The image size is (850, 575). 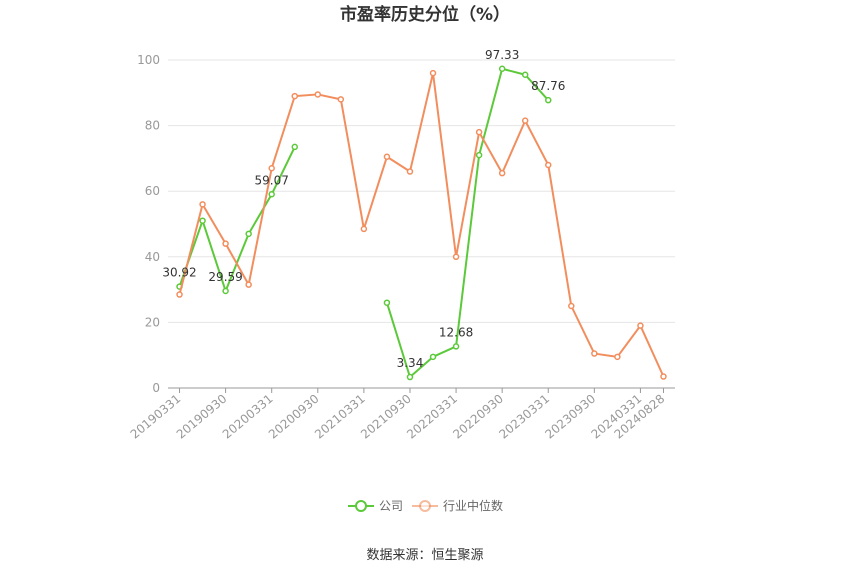 What do you see at coordinates (202, 417) in the screenshot?
I see `x-tick-label: 20190930` at bounding box center [202, 417].